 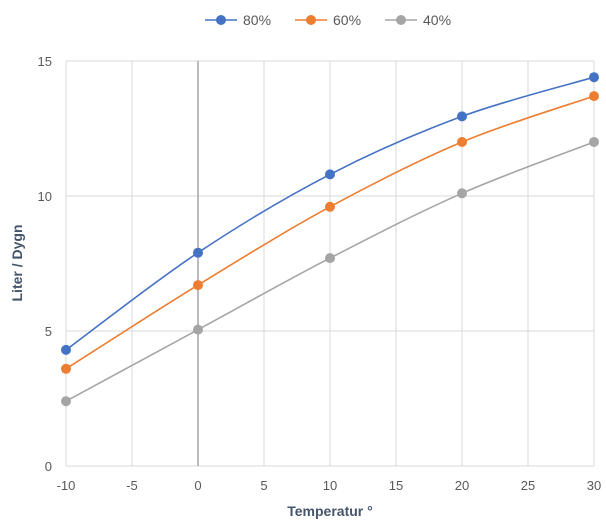 I want to click on legend: 80% 60% 40%, so click(x=328, y=20).